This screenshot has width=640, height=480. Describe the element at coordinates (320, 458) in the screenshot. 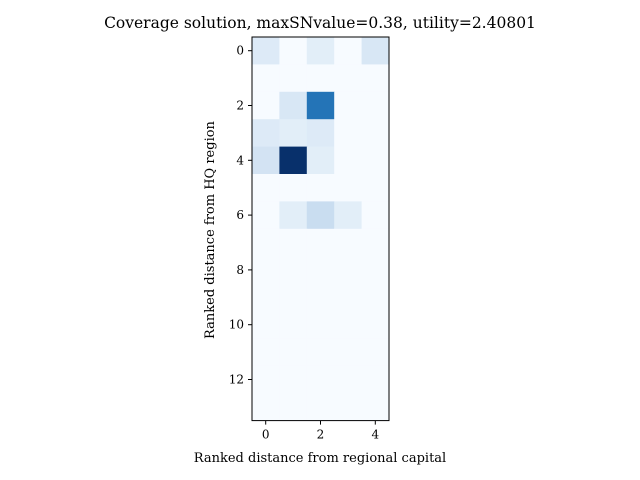

I see `x-axis-label: Ranked distance from regional capital` at that location.